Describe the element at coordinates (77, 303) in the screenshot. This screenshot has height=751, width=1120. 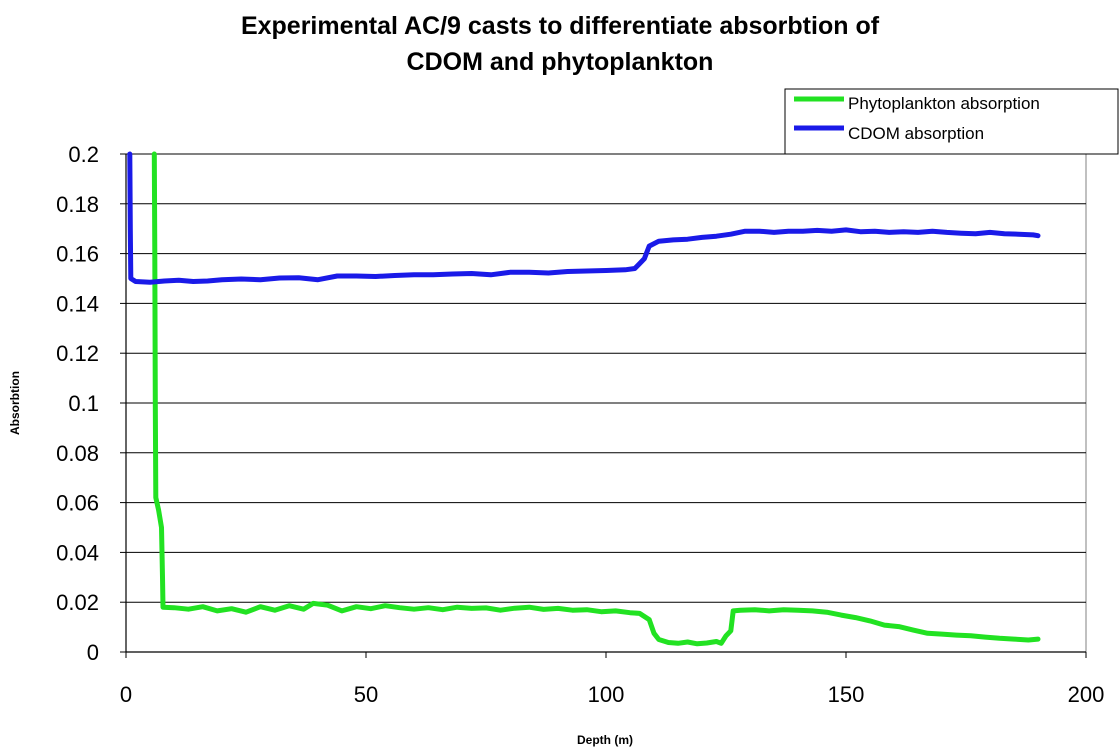
I see `y-tick-label-7: 0.14` at that location.